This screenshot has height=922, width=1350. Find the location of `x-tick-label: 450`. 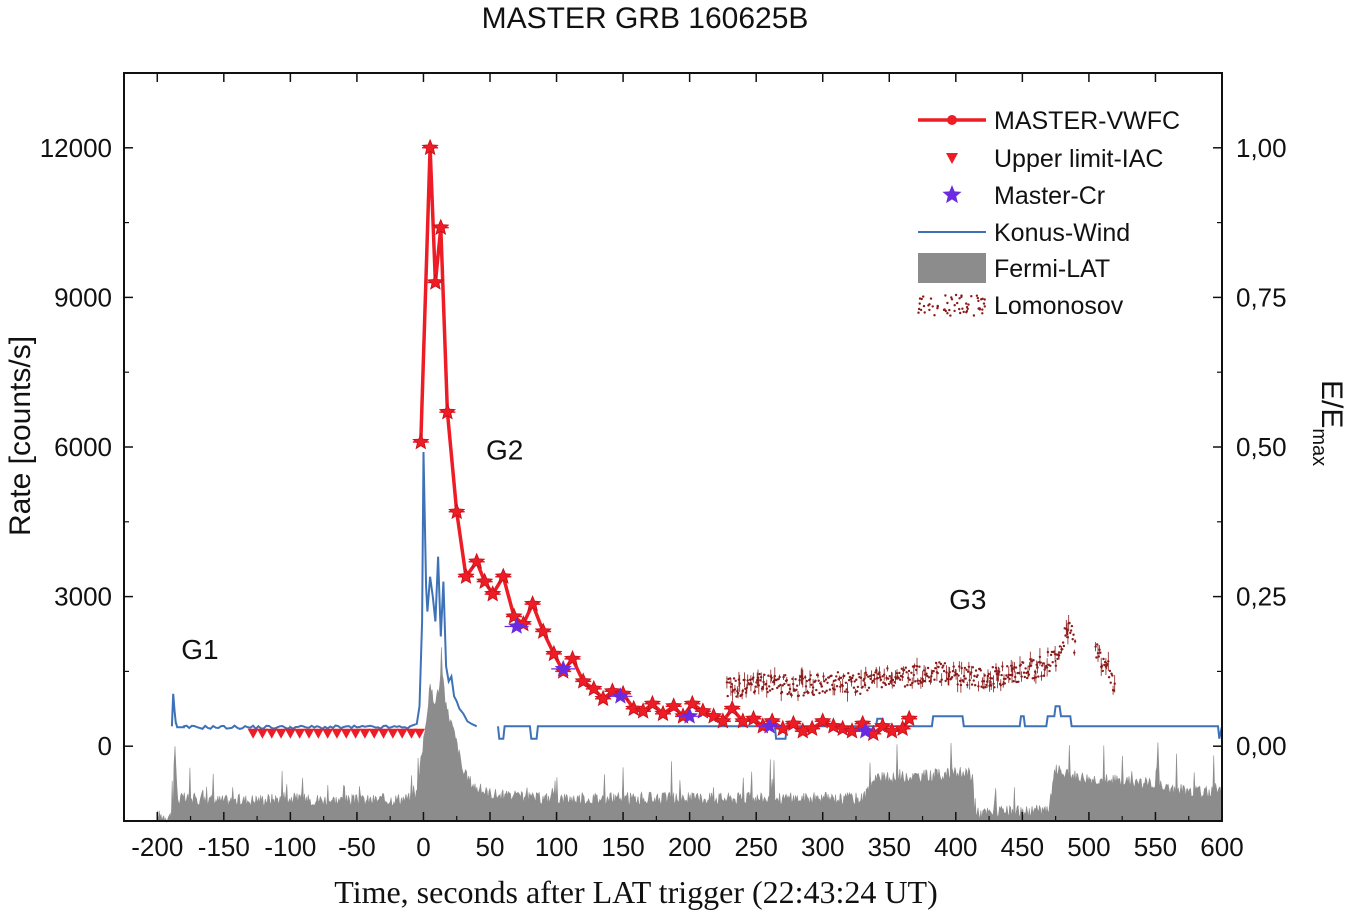

x-tick-label: 450 is located at coordinates (1022, 847).